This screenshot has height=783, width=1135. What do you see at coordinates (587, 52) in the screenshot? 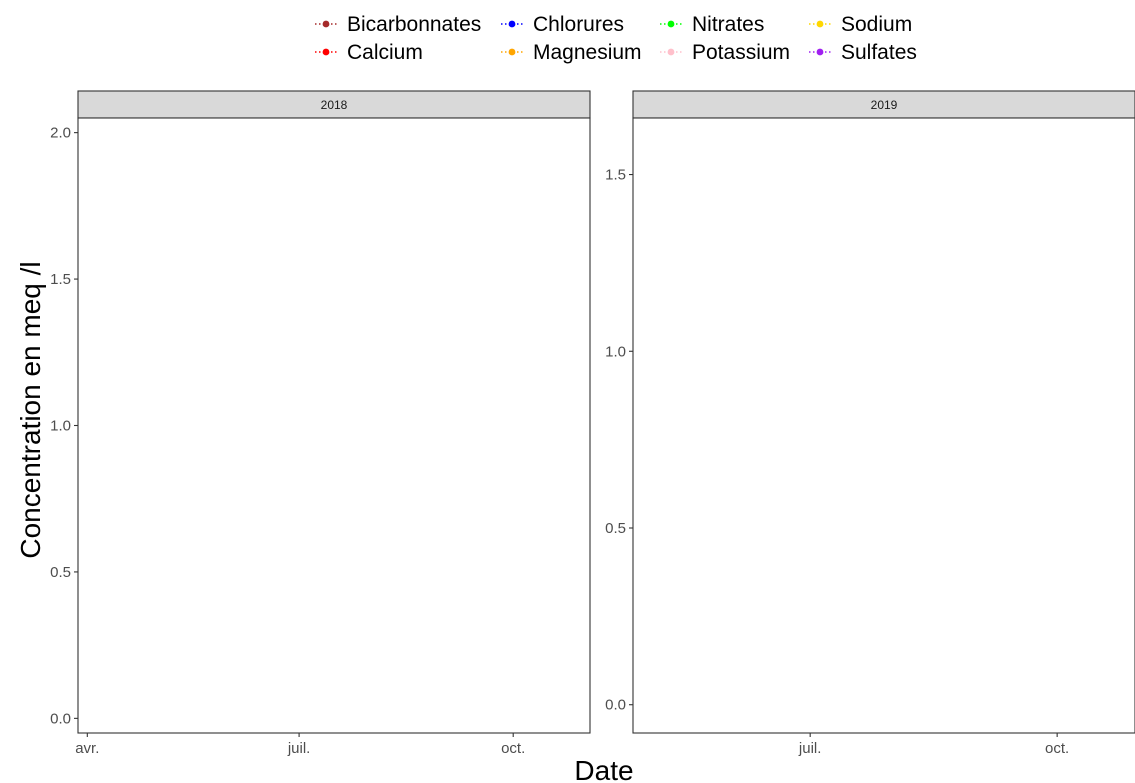
I see `legend-label: Magnesium` at bounding box center [587, 52].